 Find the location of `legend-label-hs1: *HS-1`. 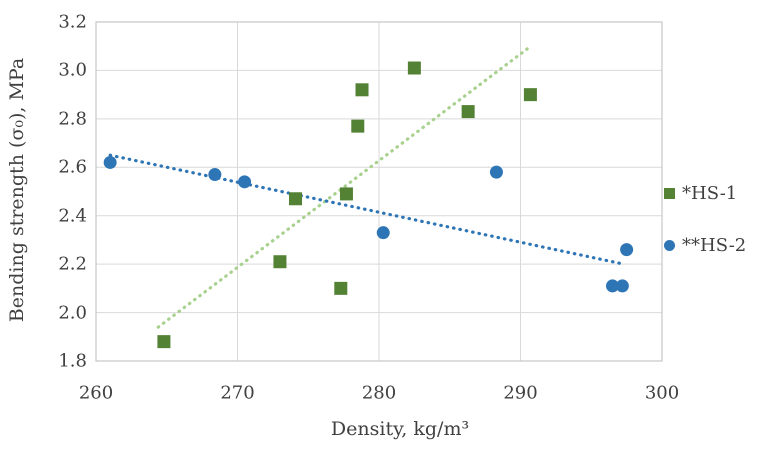

legend-label-hs1: *HS-1 is located at coordinates (710, 193).